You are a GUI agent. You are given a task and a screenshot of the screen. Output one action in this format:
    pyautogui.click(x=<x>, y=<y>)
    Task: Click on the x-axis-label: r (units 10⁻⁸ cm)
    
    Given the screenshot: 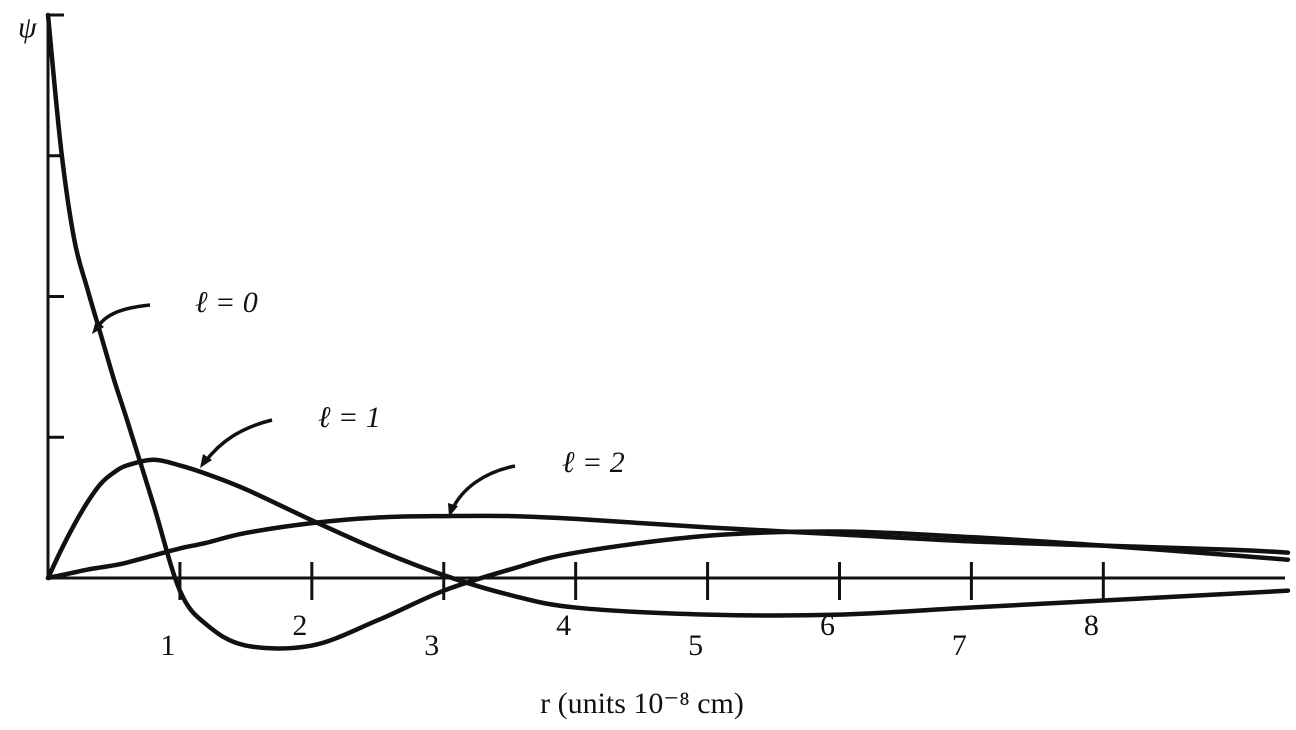 What is the action you would take?
    pyautogui.click(x=642, y=703)
    